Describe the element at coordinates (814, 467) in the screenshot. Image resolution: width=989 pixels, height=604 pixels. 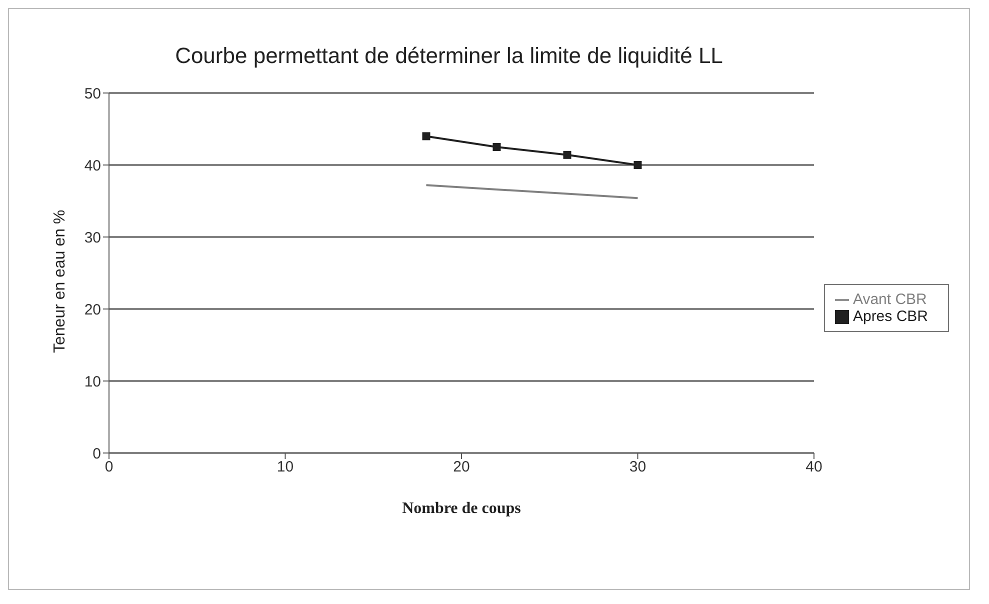
I see `x-tick-label: 40` at that location.